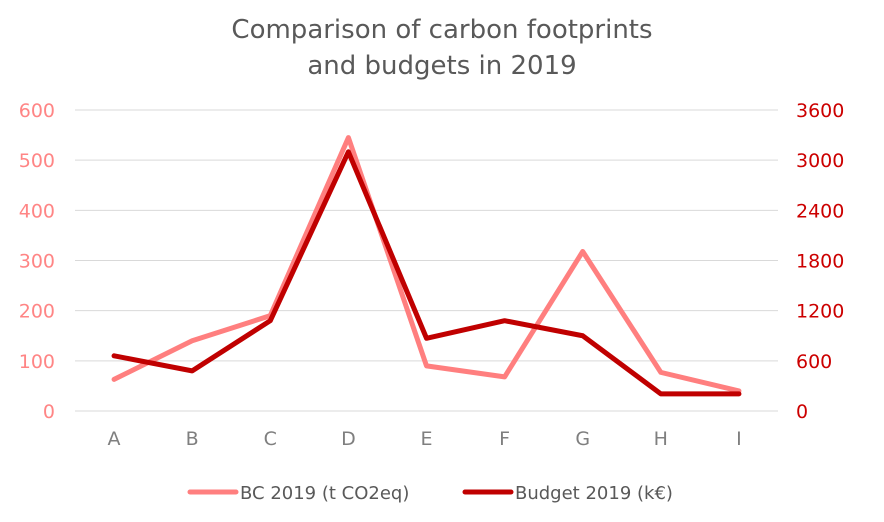 The height and width of the screenshot is (522, 884). Describe the element at coordinates (820, 211) in the screenshot. I see `y-right-tick-label: 2400` at that location.